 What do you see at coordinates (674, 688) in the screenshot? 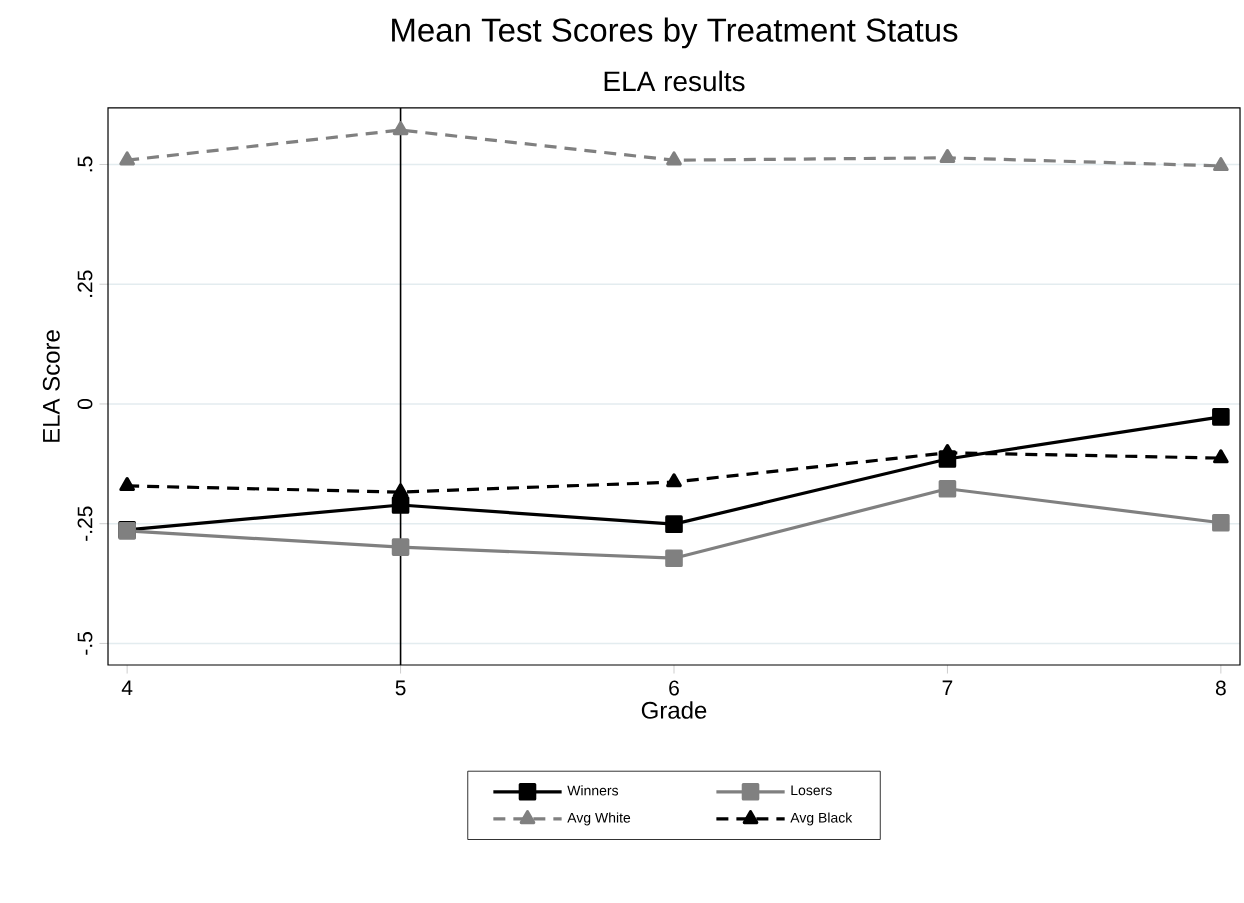
I see `x-tick-label: 6` at bounding box center [674, 688].